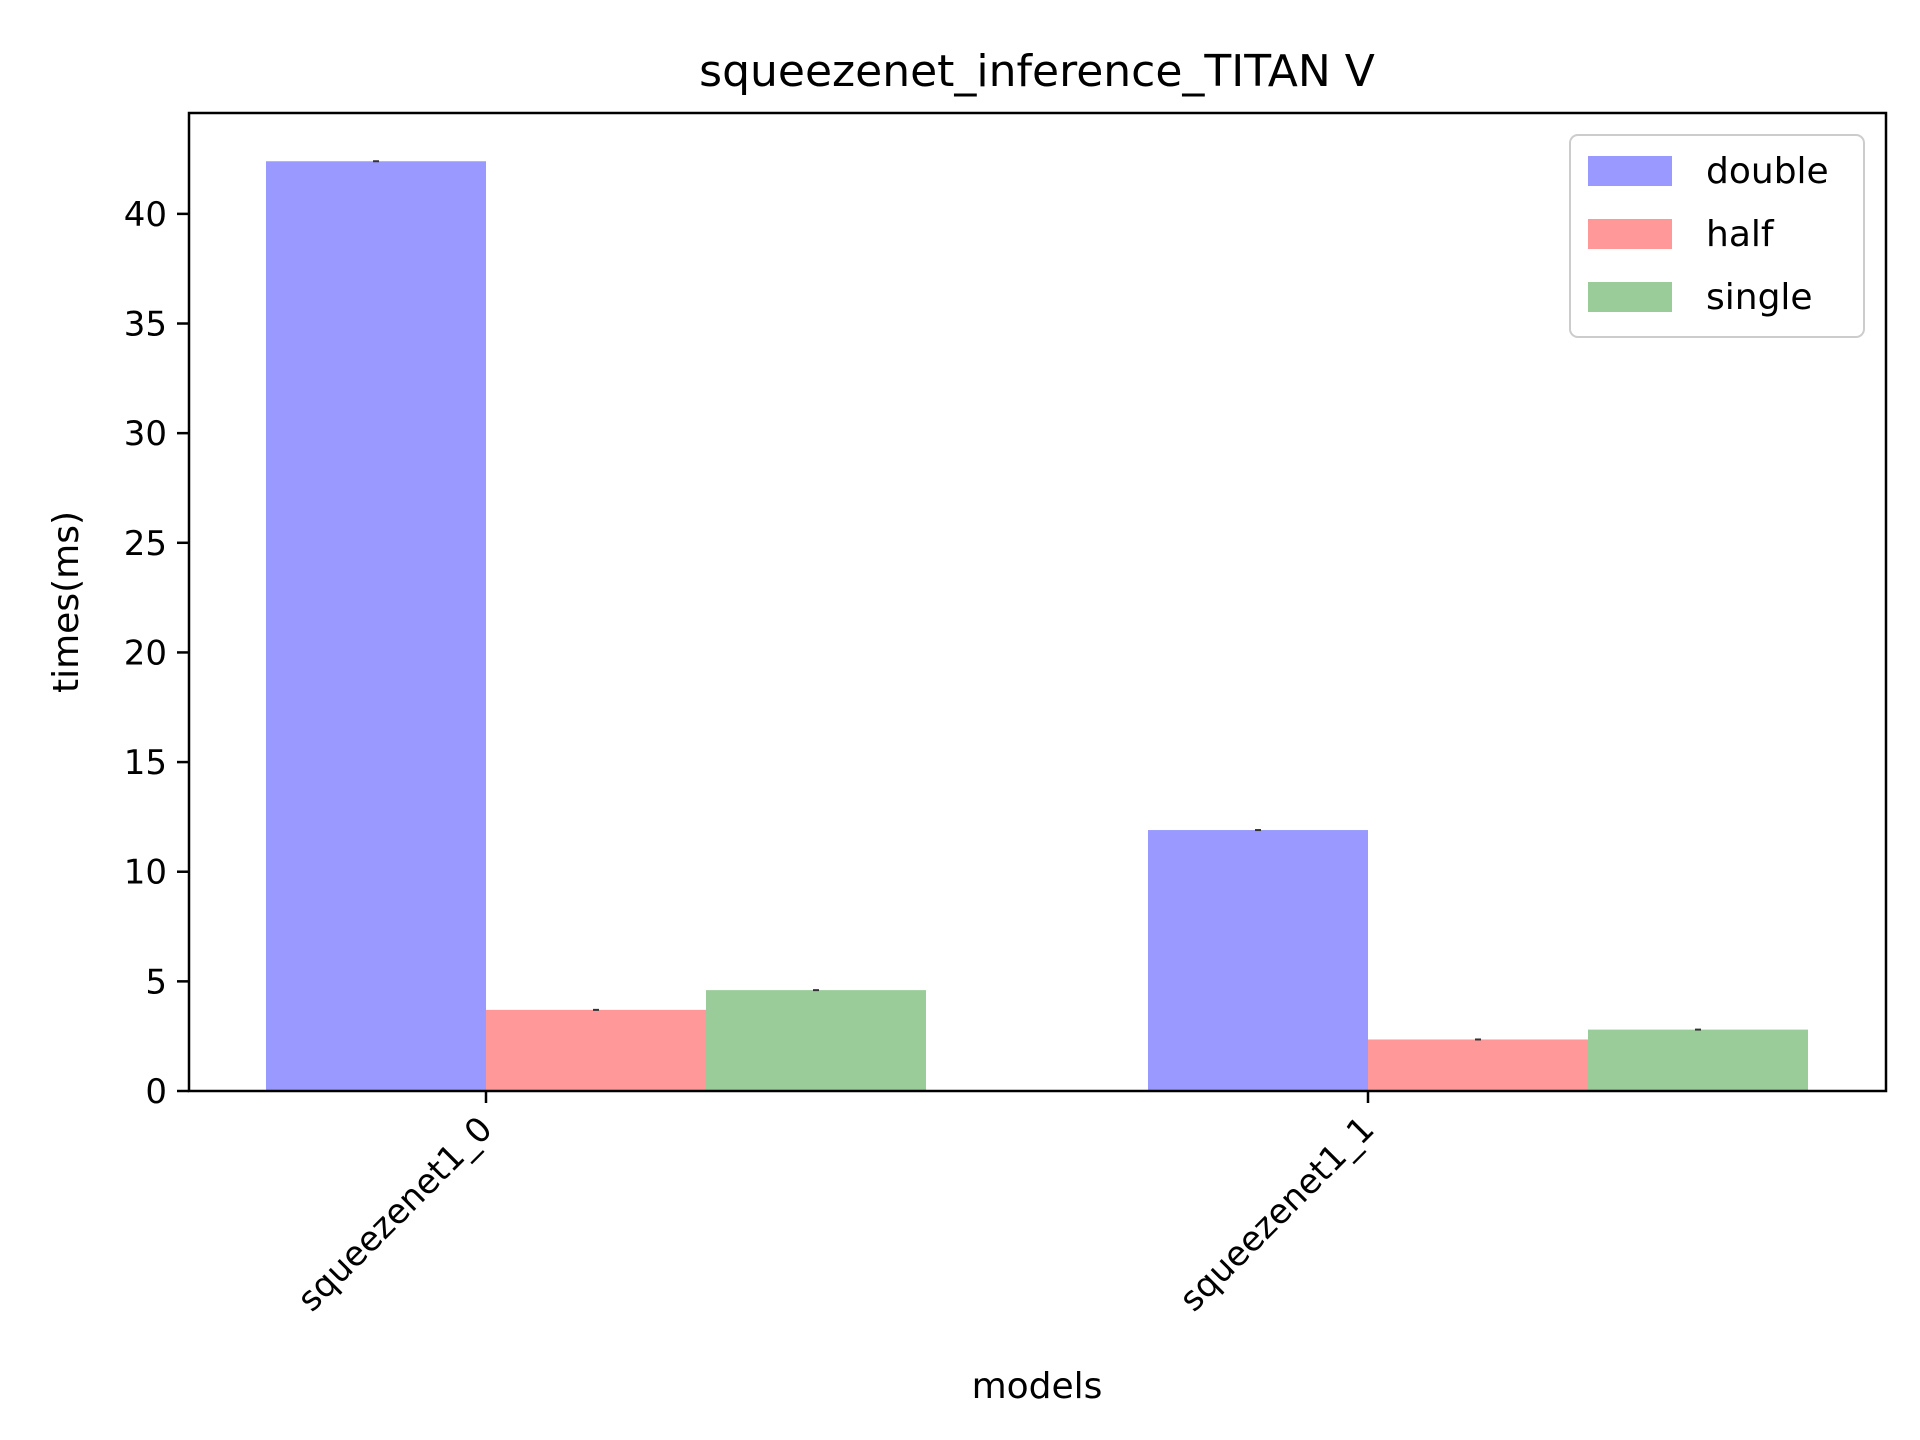 Image resolution: width=1920 pixels, height=1440 pixels. Describe the element at coordinates (145, 873) in the screenshot. I see `y-tick-label: 10` at that location.